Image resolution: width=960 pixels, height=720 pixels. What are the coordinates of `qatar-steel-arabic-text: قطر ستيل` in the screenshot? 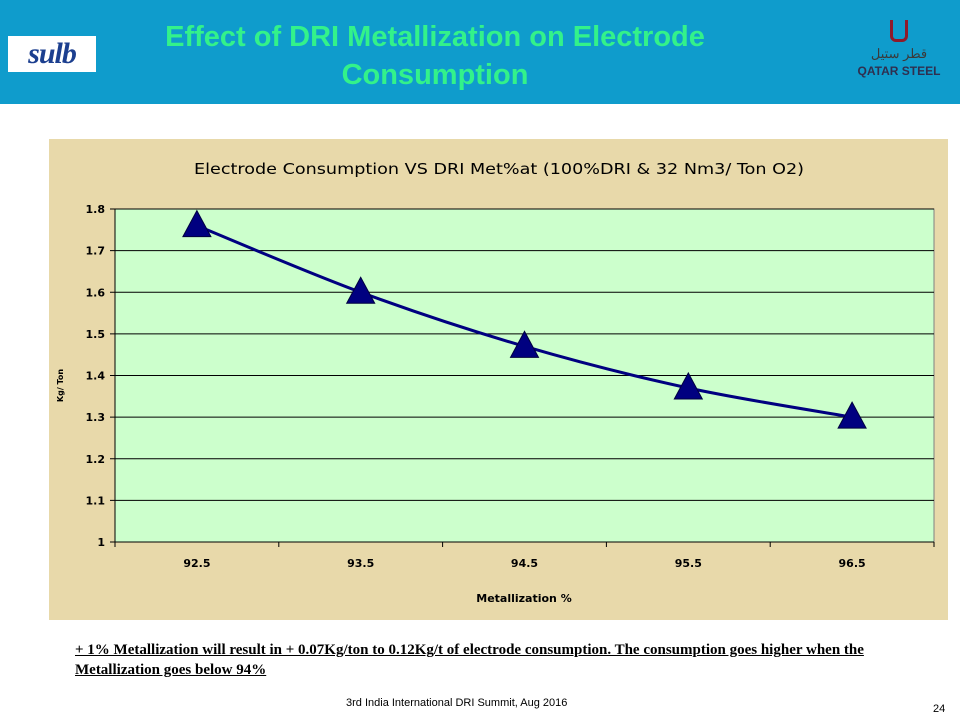 It's located at (899, 53).